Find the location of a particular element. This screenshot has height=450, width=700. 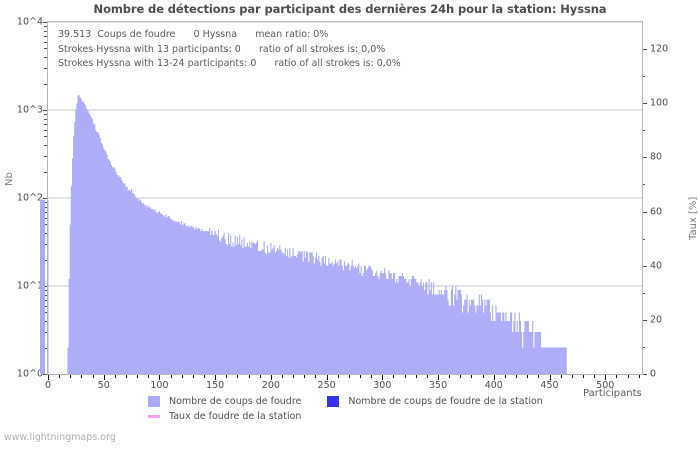

legend-label-station-rate: Taux de foudre de la station is located at coordinates (235, 416).